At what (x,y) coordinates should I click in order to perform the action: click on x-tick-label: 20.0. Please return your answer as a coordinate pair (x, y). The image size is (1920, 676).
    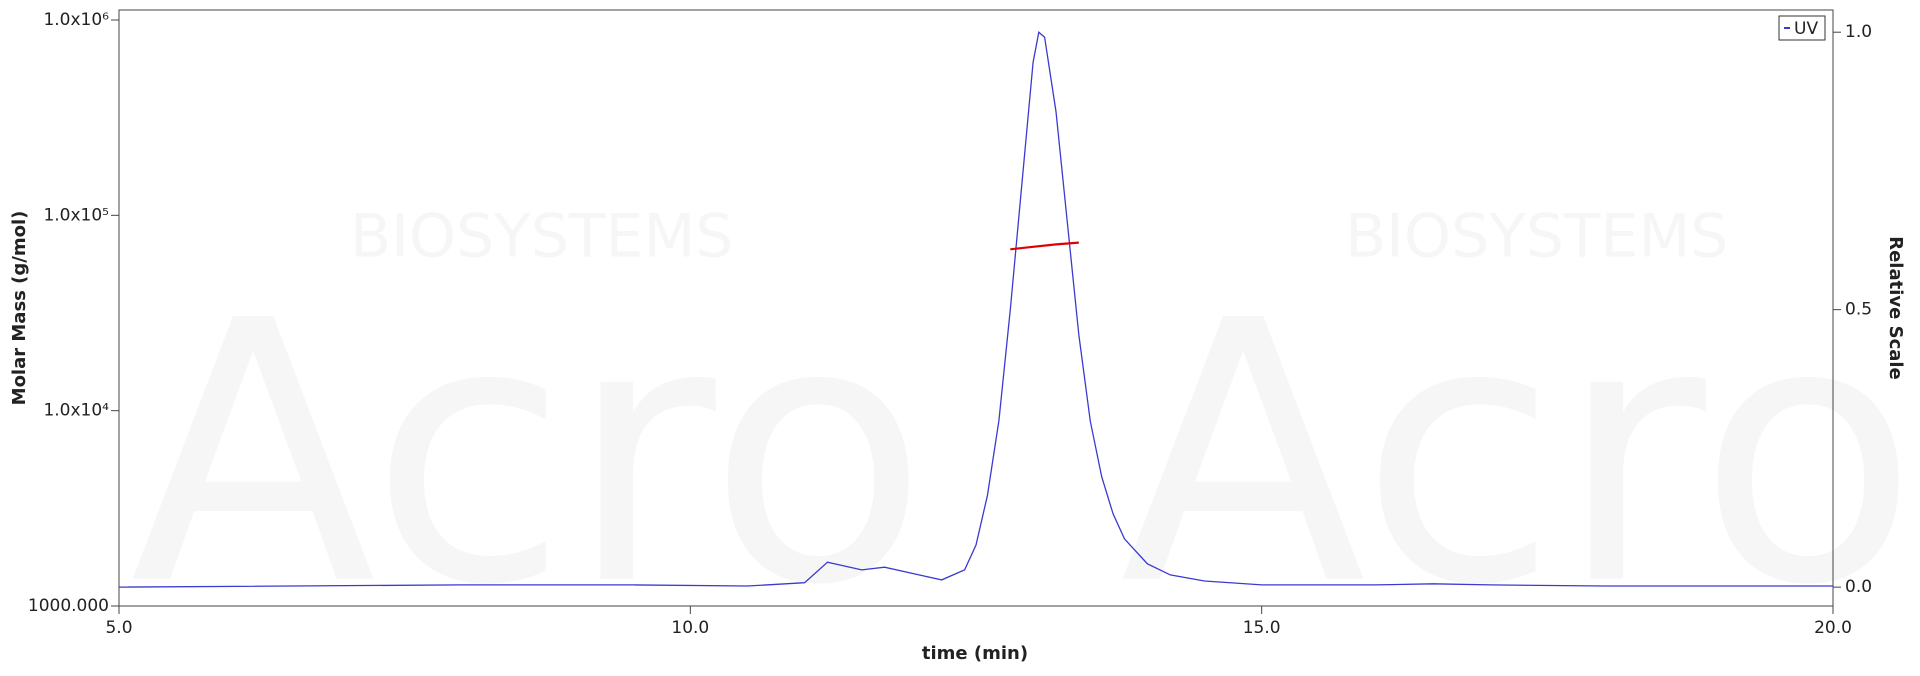
    Looking at the image, I should click on (1833, 628).